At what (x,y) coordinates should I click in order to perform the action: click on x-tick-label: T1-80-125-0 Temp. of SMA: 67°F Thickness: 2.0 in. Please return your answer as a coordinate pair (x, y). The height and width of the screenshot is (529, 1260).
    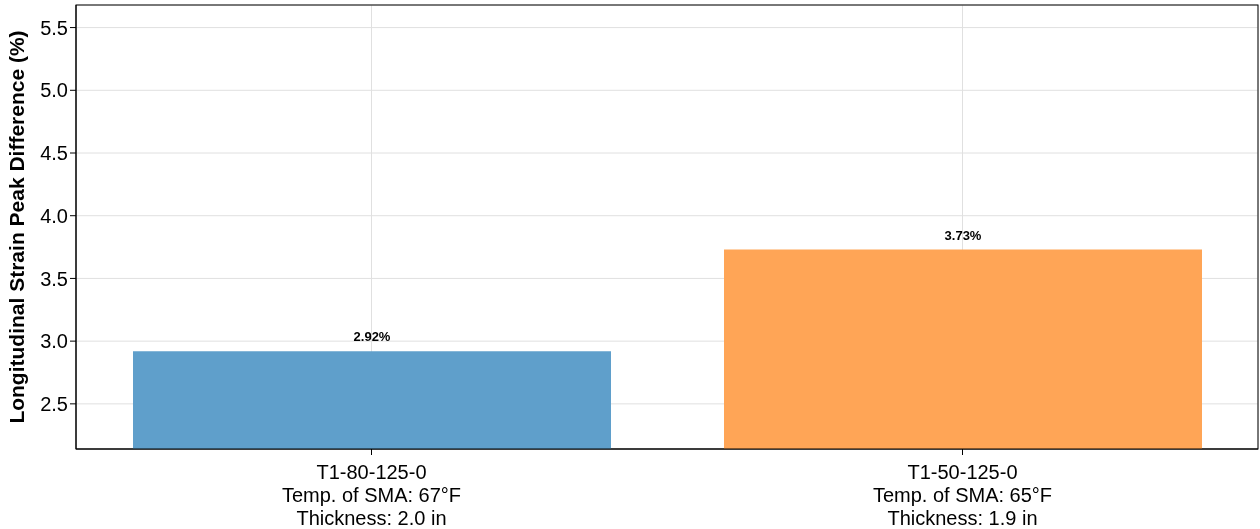
    Looking at the image, I should click on (371, 495).